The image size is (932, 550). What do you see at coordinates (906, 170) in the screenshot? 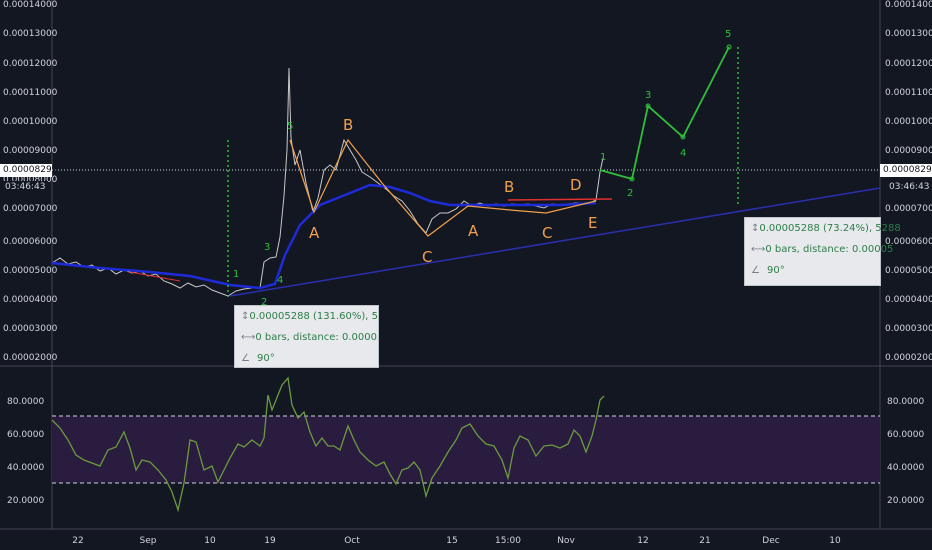
I see `current-price-tag-right: 0.00008299` at bounding box center [906, 170].